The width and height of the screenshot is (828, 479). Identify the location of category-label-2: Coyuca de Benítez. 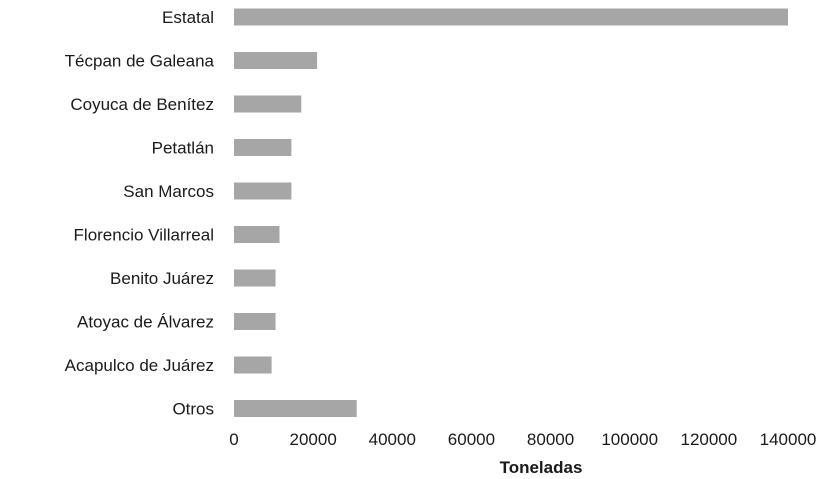
(142, 104).